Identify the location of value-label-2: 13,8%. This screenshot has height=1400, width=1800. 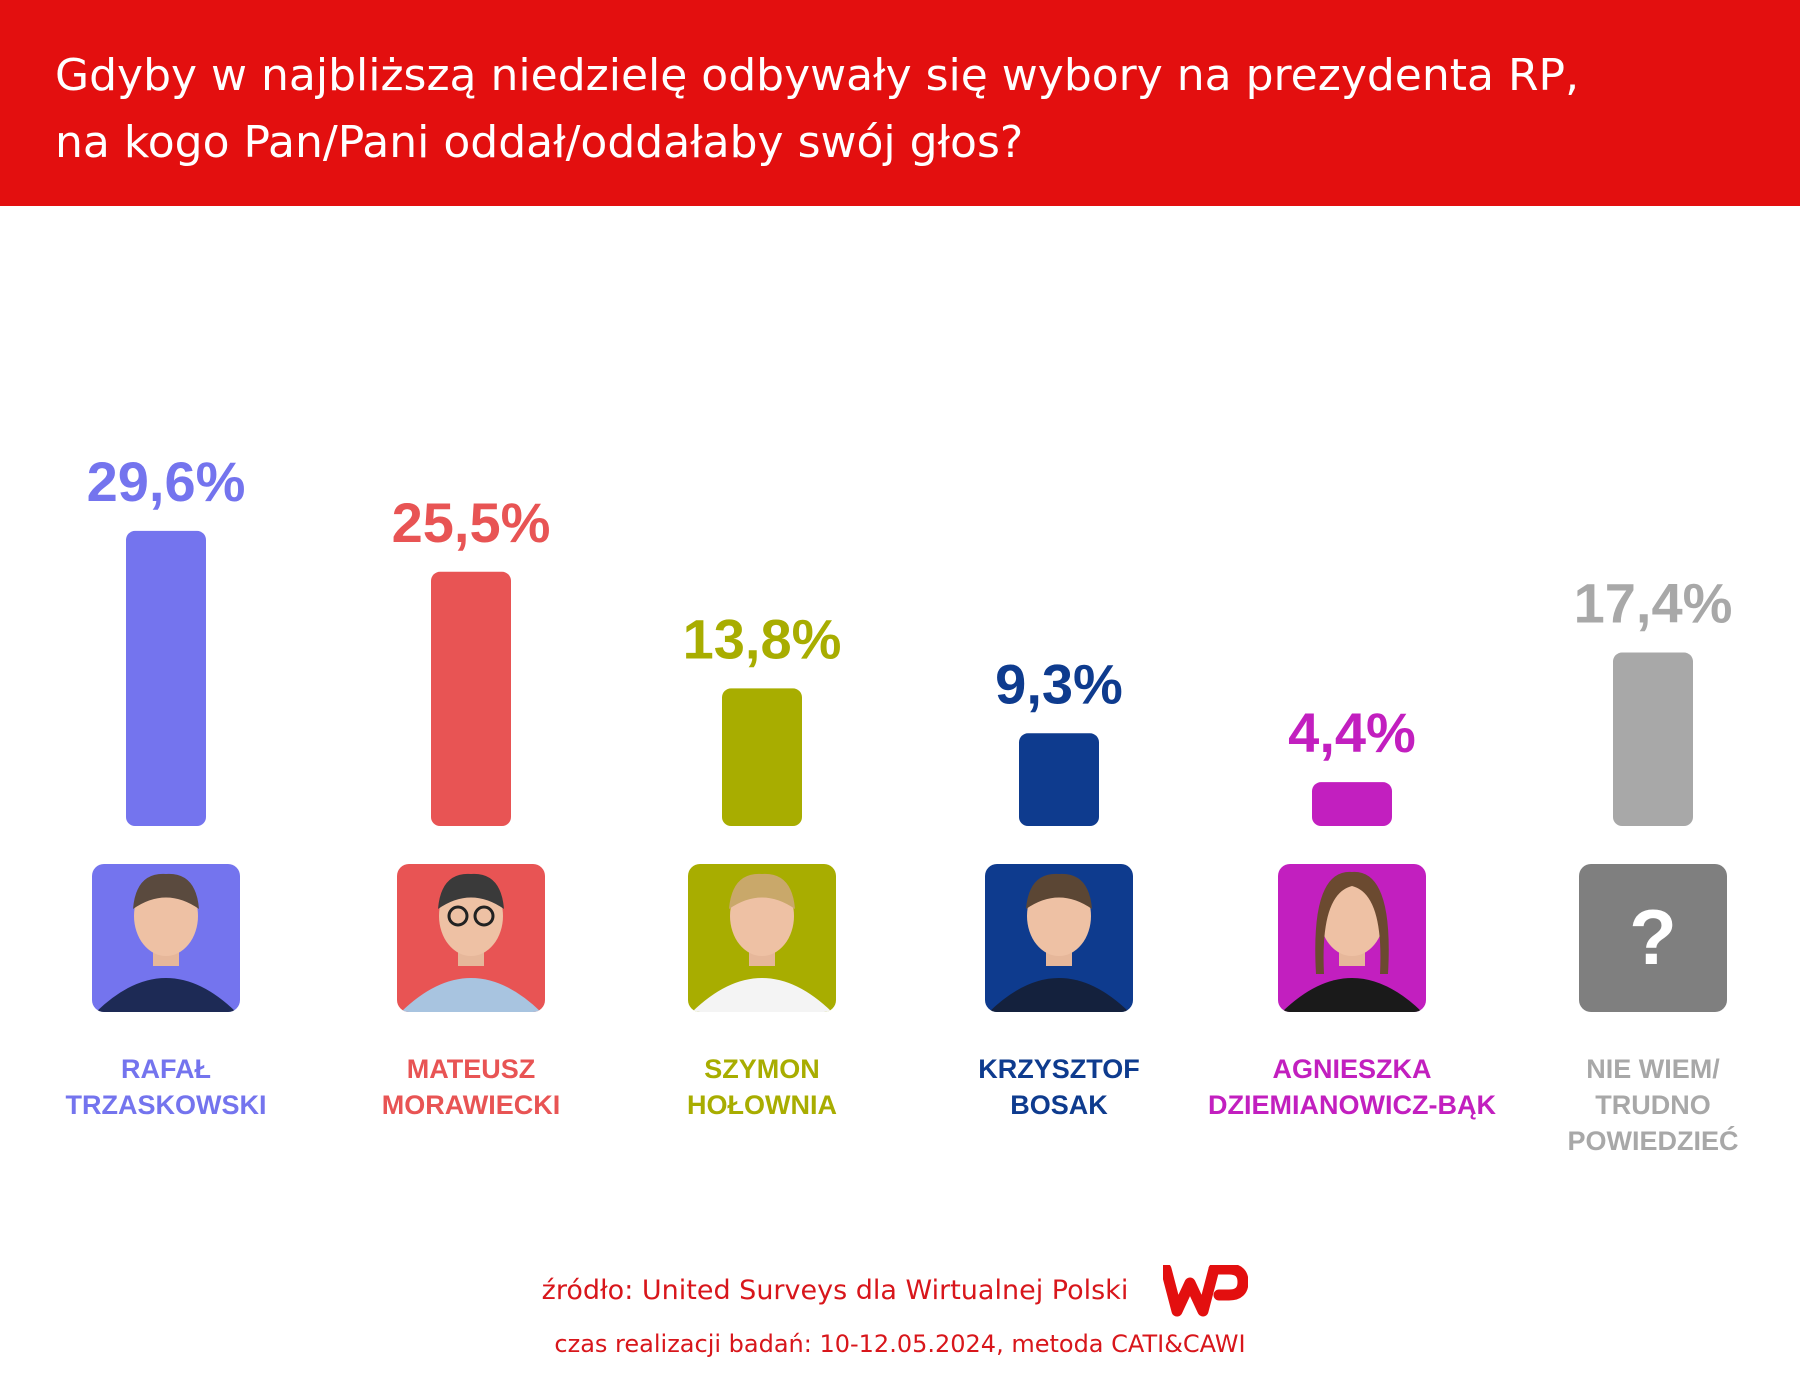
(762, 638).